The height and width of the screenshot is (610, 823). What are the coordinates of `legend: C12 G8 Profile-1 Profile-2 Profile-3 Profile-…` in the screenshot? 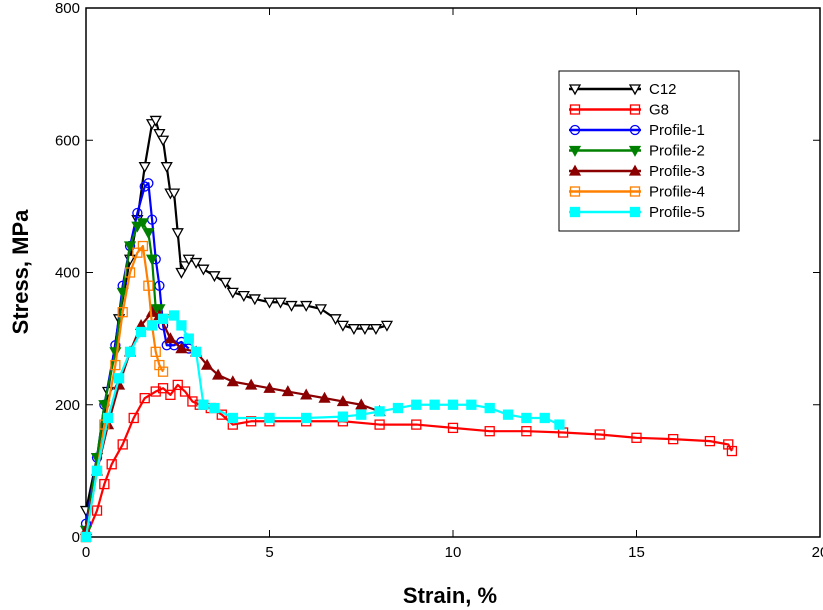 It's located at (649, 151).